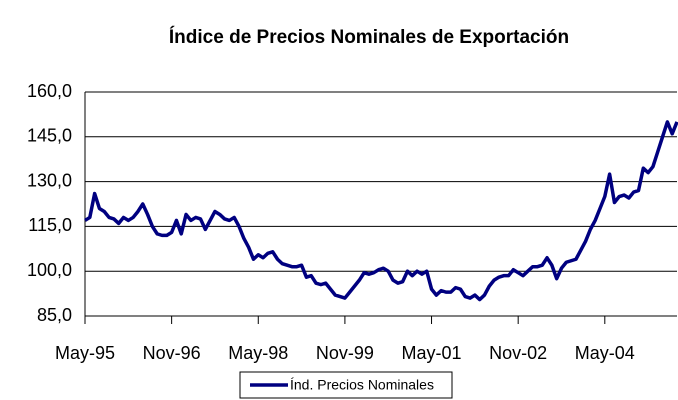 The height and width of the screenshot is (400, 678). I want to click on y-tick-label: 100,0, so click(49, 270).